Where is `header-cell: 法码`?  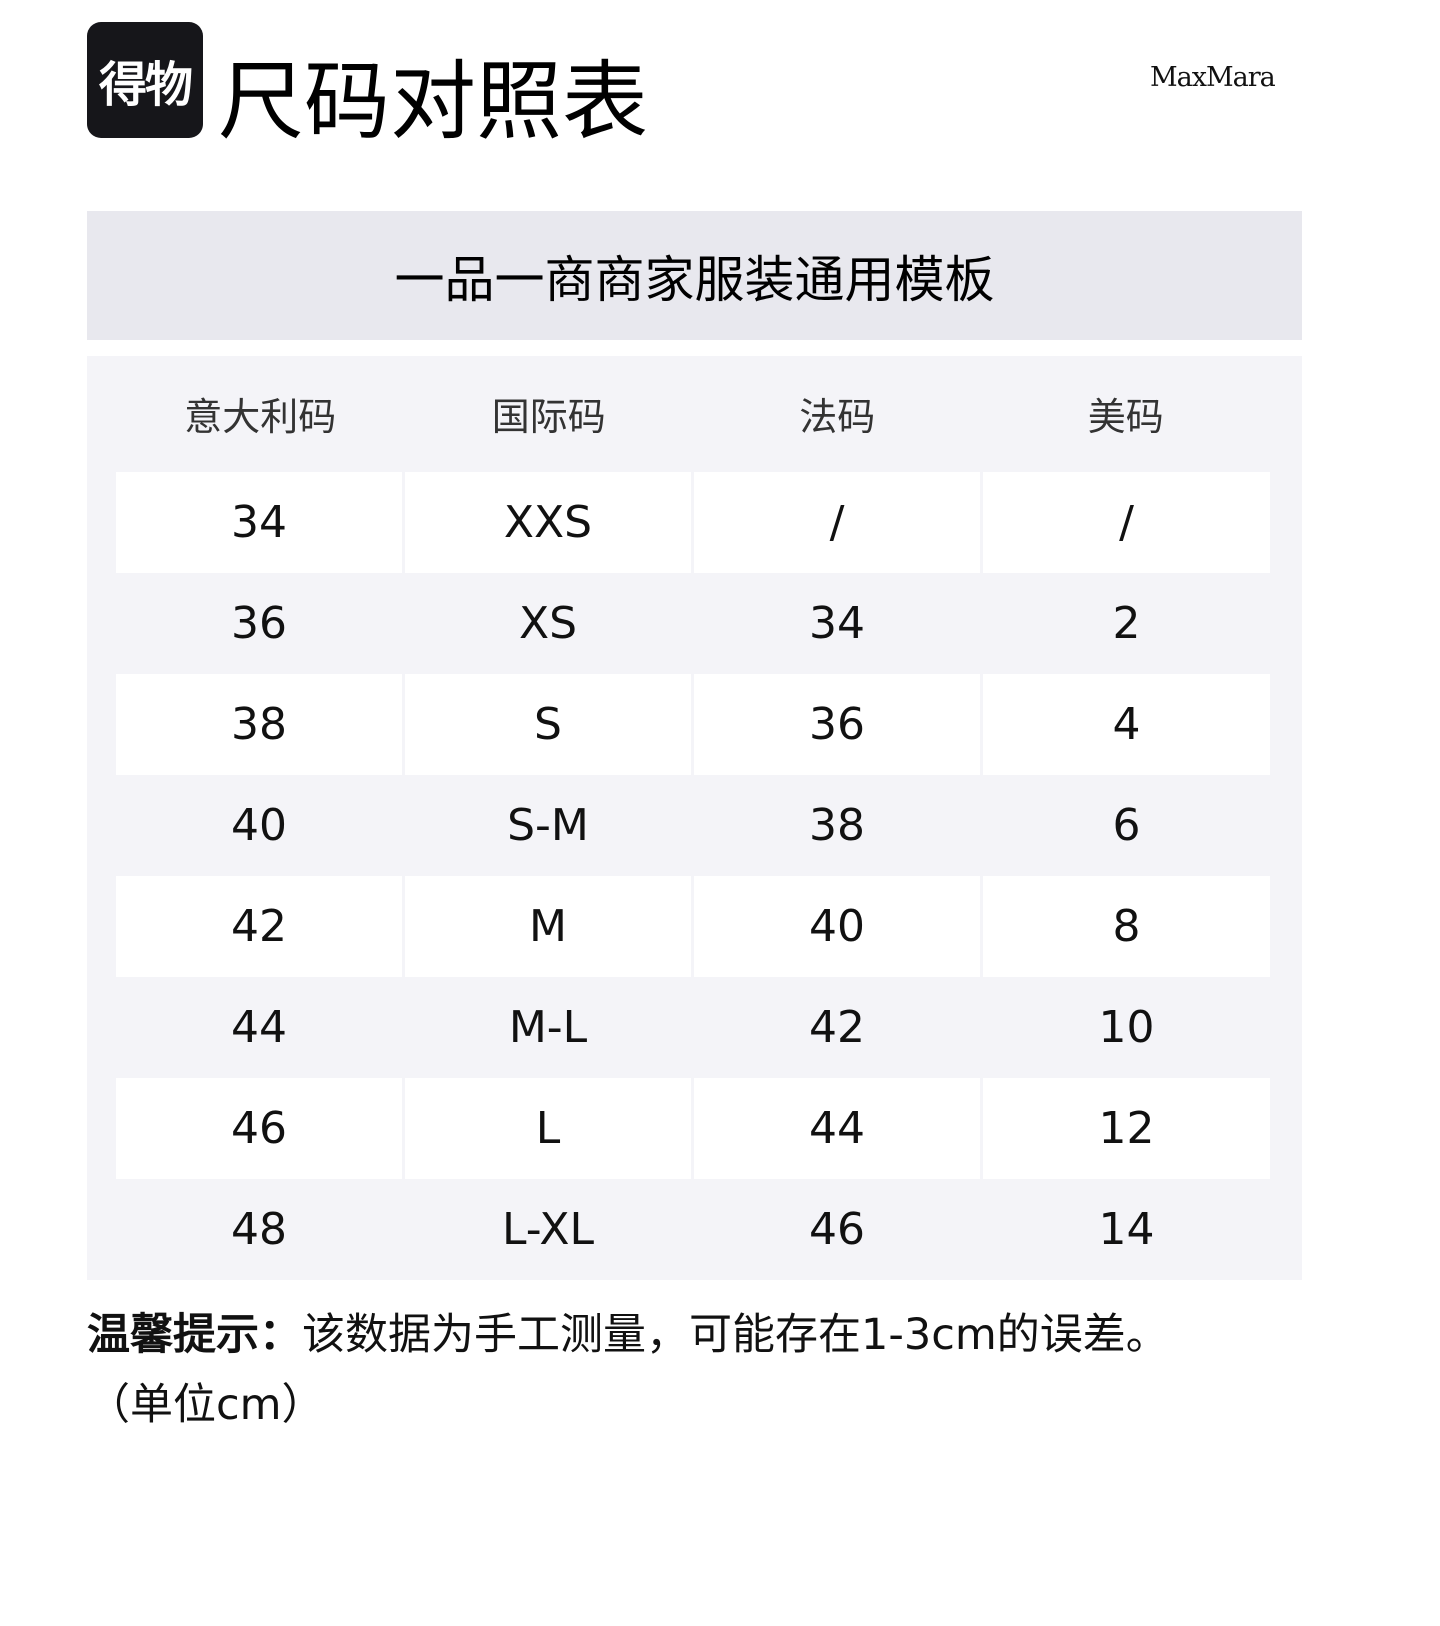 header-cell: 法码 is located at coordinates (837, 417).